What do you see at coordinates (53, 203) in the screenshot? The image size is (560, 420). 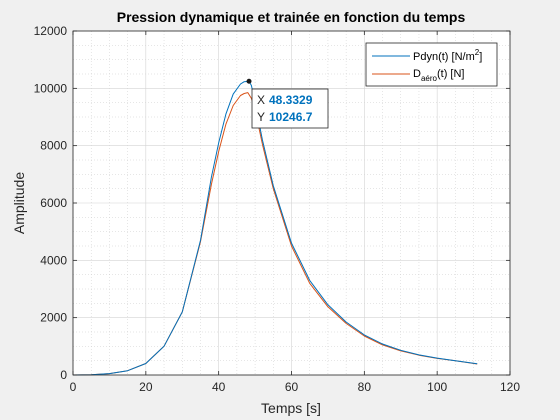 I see `y-tick-label: 6000` at bounding box center [53, 203].